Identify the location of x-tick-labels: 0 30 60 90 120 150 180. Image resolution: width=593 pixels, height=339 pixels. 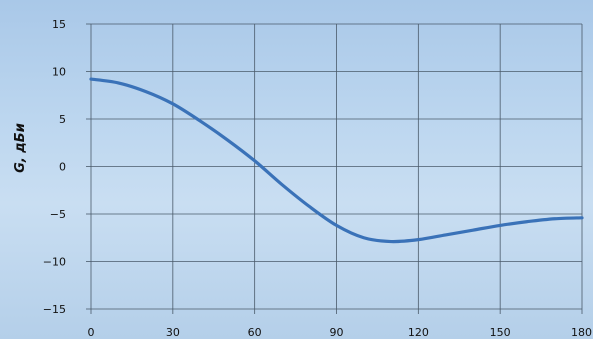
(340, 332).